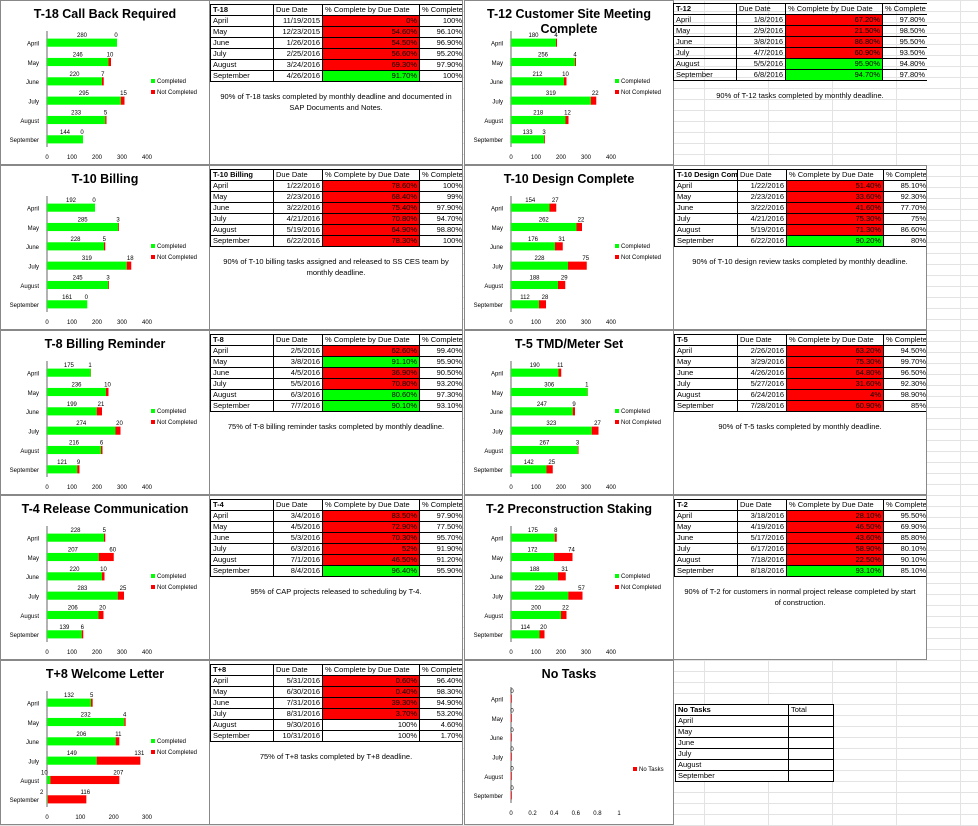 The height and width of the screenshot is (826, 978). I want to click on pct-complete-cell: 97.90%, so click(440, 516).